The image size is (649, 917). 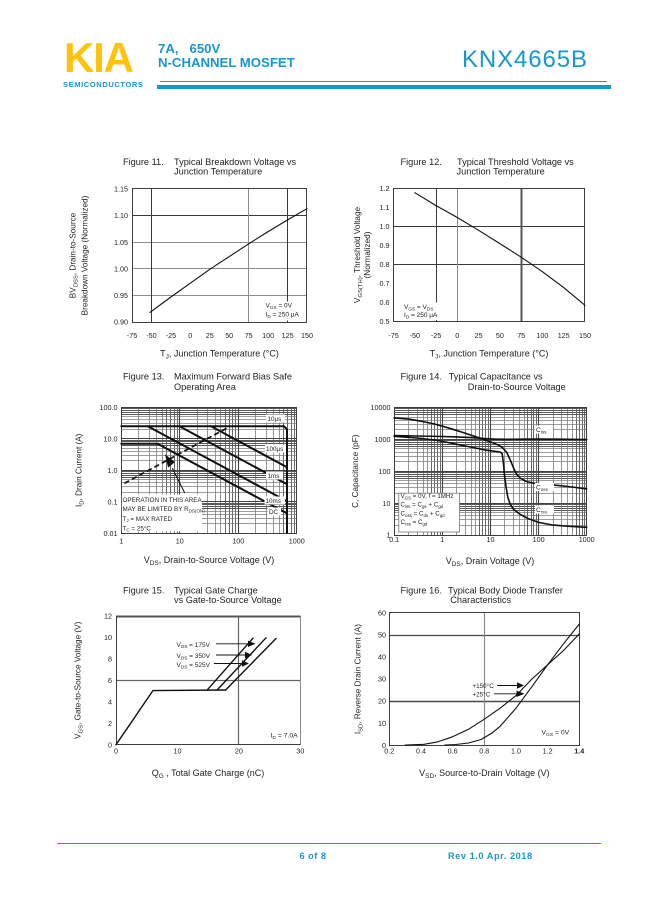 What do you see at coordinates (109, 407) in the screenshot?
I see `svg-text: 100.0` at bounding box center [109, 407].